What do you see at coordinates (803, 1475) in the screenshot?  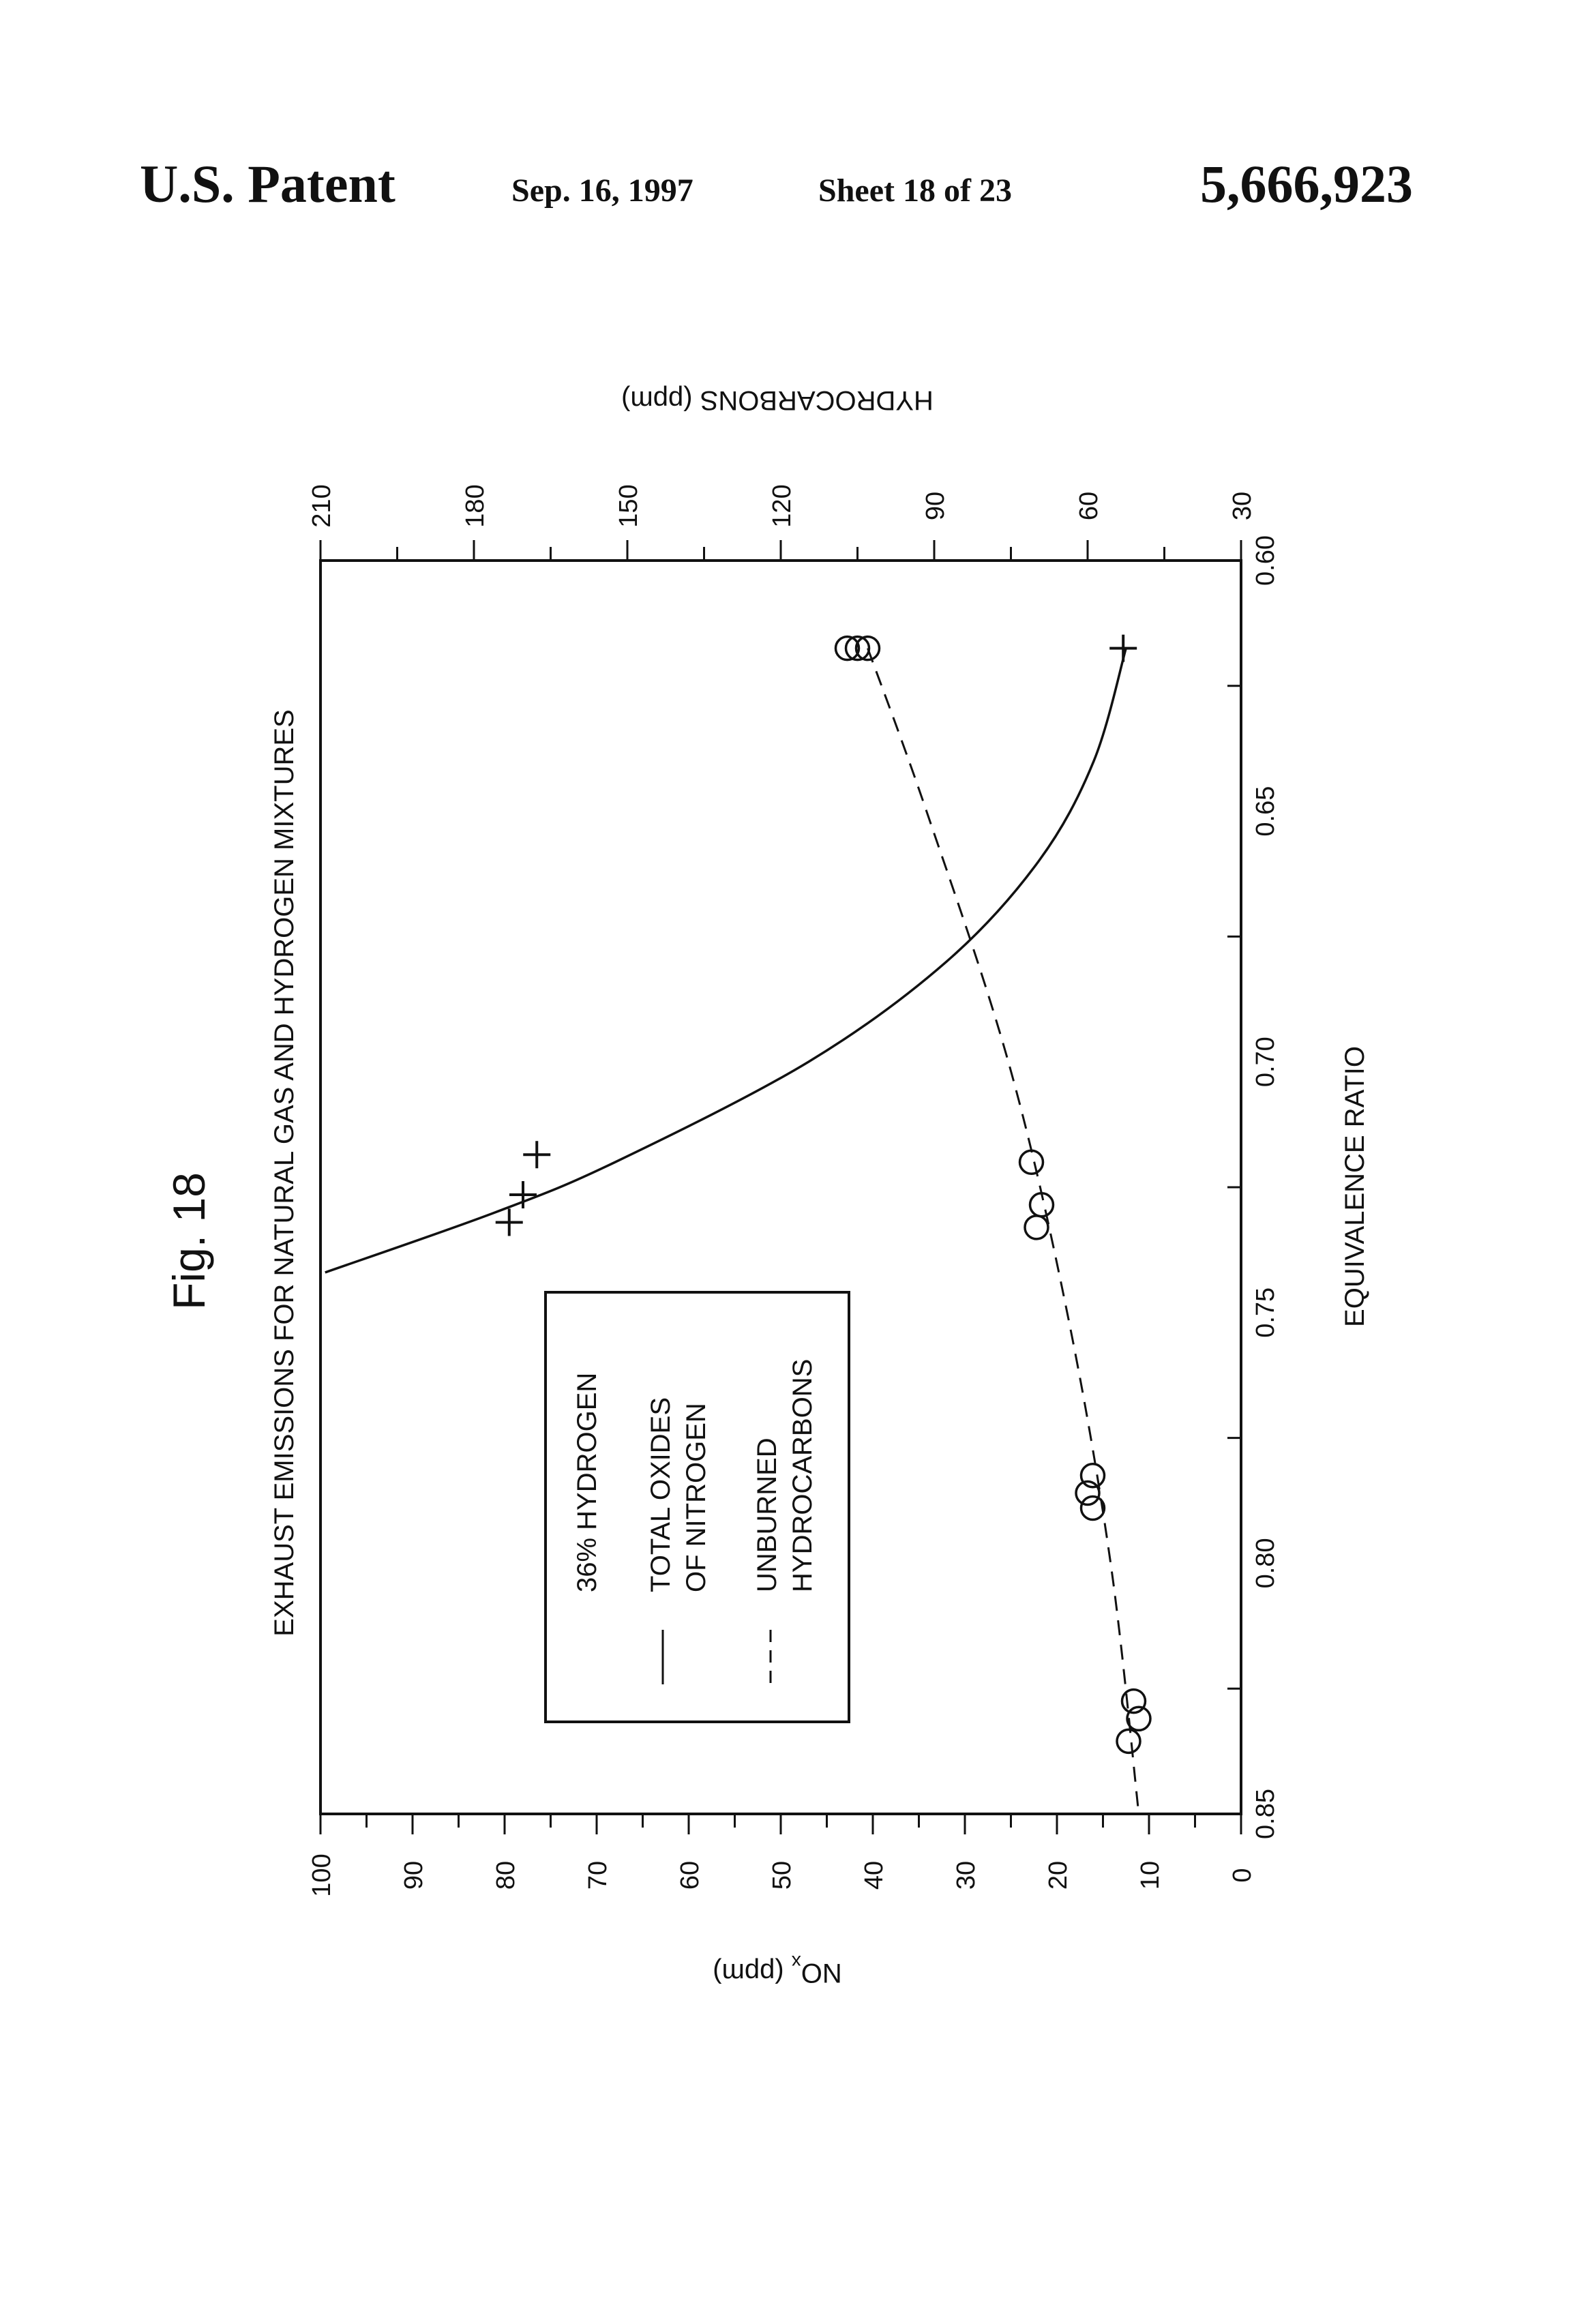 I see `legend-hc-line2: HYDROCARBONS` at bounding box center [803, 1475].